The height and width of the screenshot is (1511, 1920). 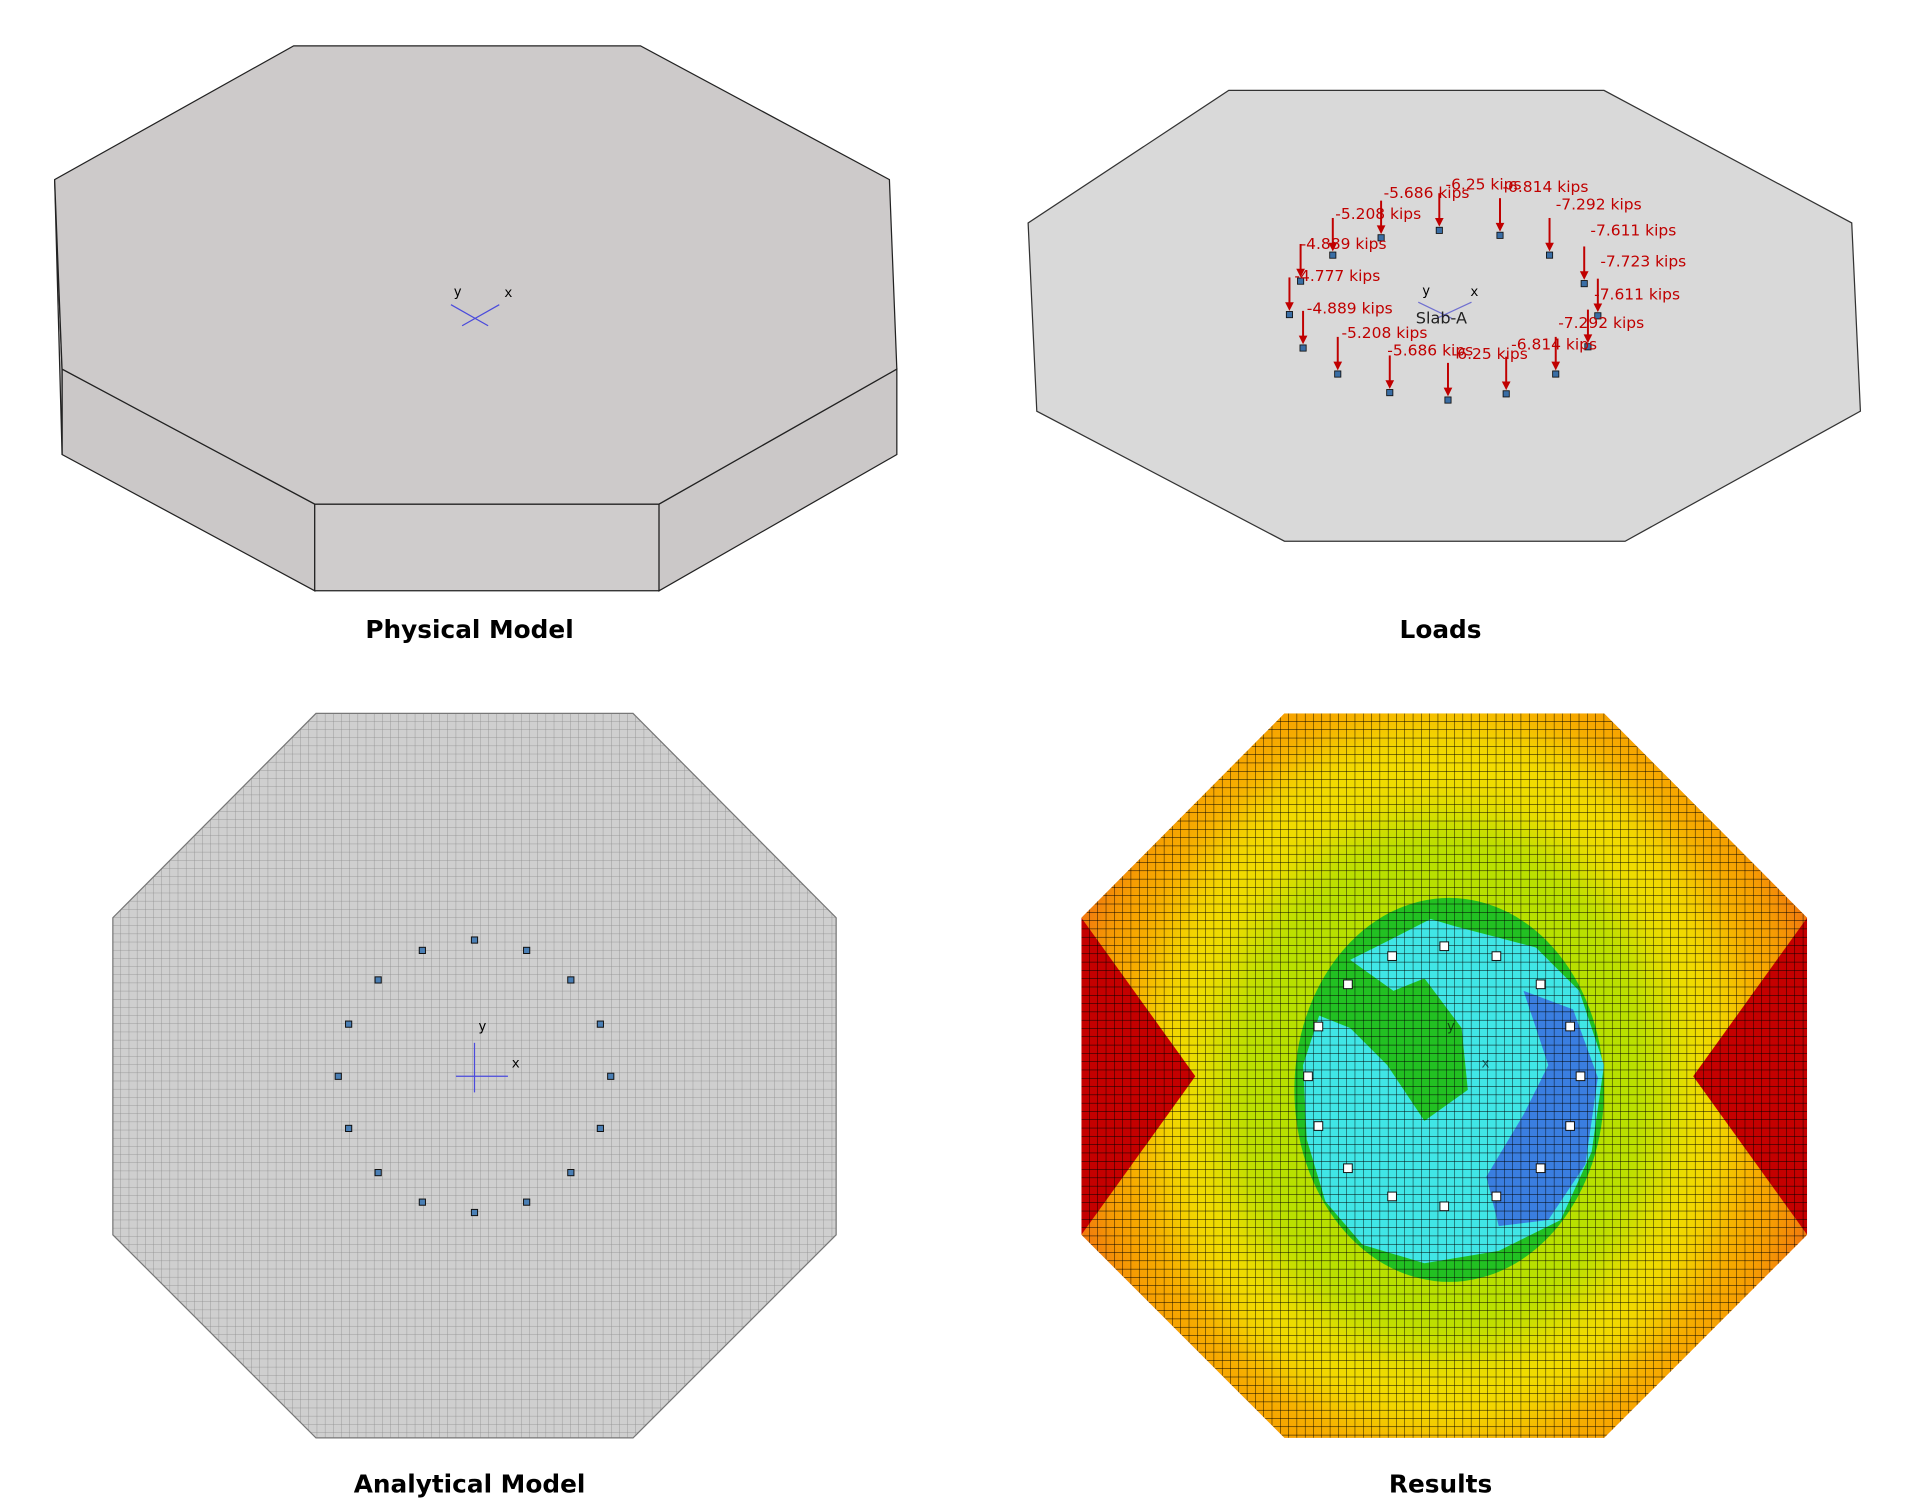 What do you see at coordinates (470, 1483) in the screenshot?
I see `caption: Analytical Model` at bounding box center [470, 1483].